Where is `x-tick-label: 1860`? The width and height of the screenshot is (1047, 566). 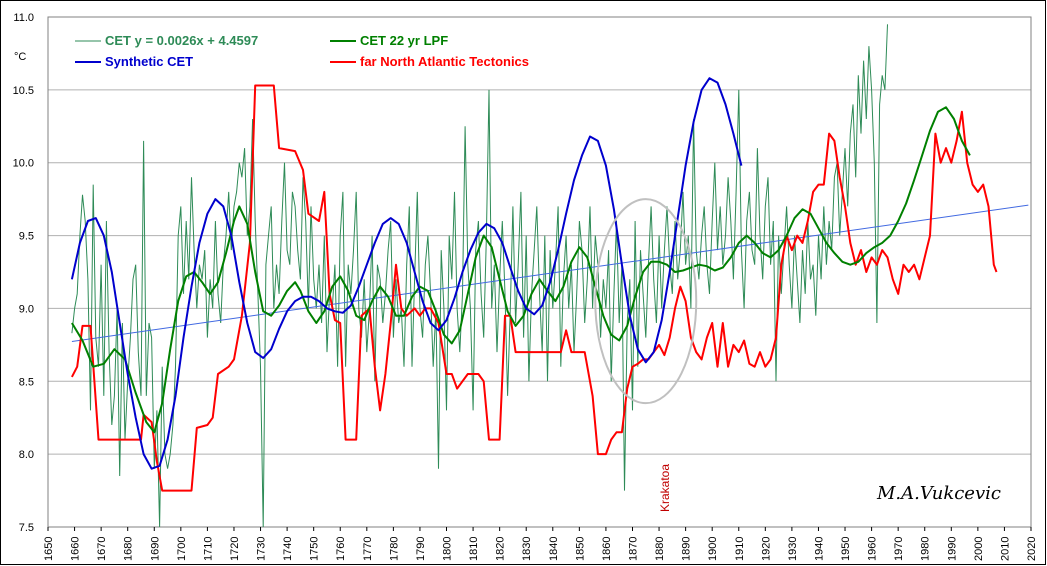
x-tick-label: 1860 is located at coordinates (607, 549).